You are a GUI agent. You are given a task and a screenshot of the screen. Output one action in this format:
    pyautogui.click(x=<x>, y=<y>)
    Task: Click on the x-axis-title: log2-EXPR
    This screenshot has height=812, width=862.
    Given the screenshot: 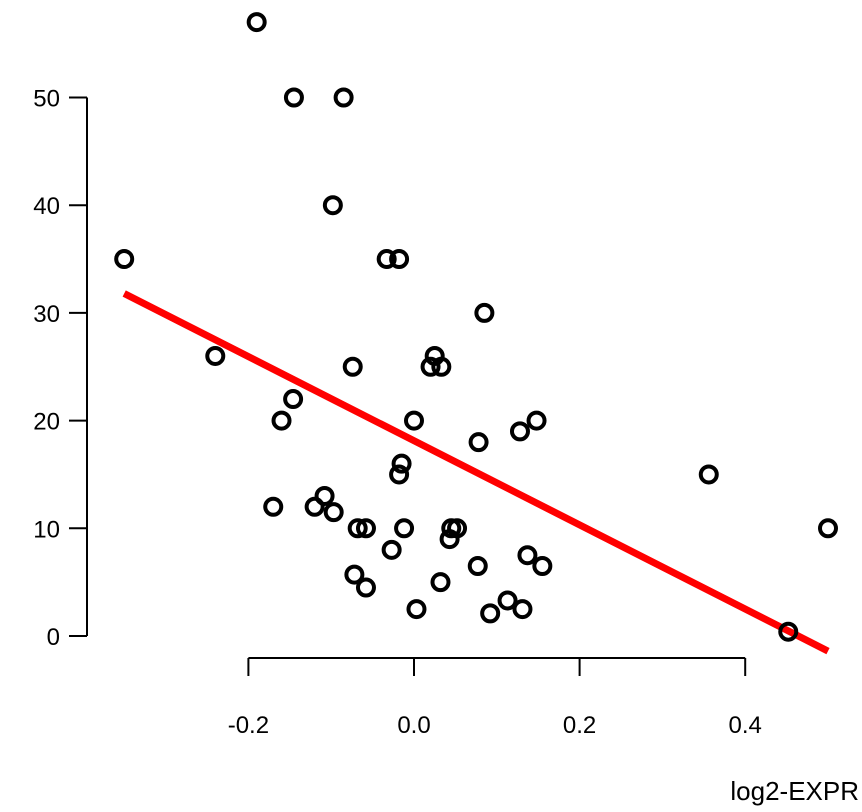 What is the action you would take?
    pyautogui.click(x=794, y=791)
    